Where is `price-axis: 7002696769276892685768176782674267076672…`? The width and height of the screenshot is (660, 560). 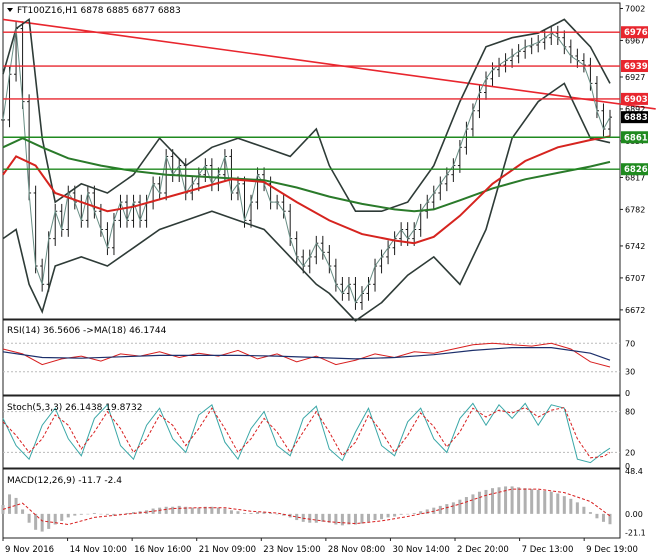 price-axis: 7002696769276892685768176782674267076672… is located at coordinates (634, 159).